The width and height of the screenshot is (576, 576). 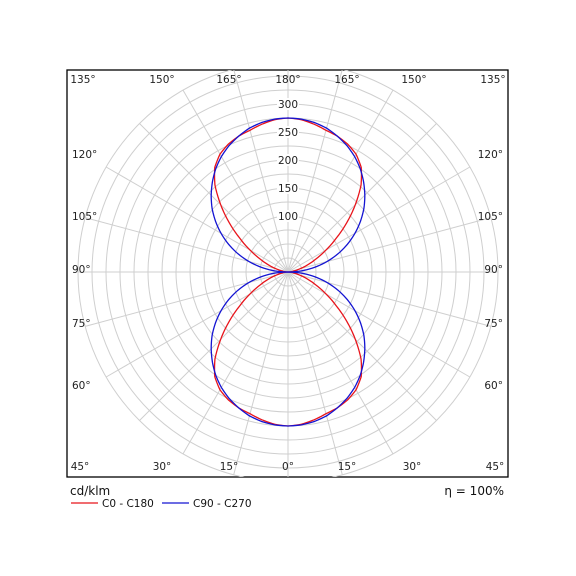 I want to click on curve-c90-c270-lower, so click(x=288, y=349).